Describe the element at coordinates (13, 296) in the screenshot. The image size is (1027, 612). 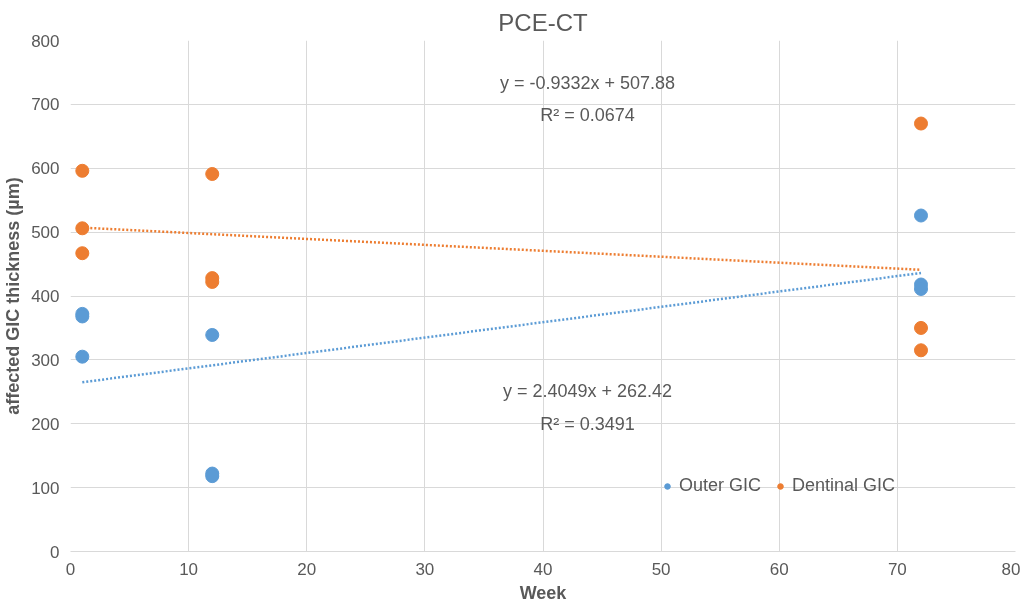
I see `y-axis-title: affected GIC thickness (µm)` at that location.